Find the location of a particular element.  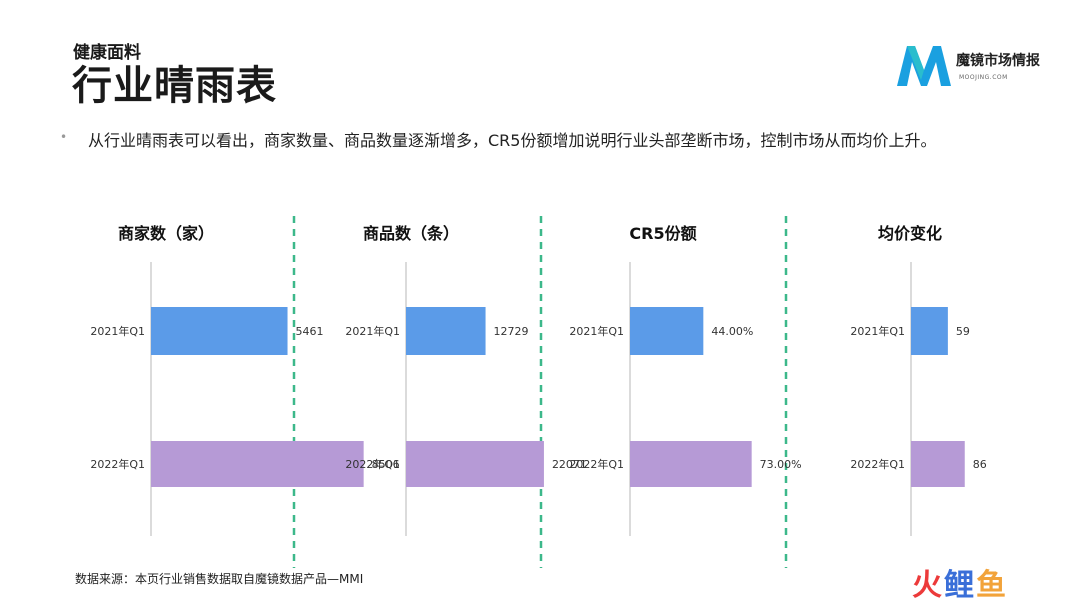

chart-title-3: CR5份额 is located at coordinates (662, 233).